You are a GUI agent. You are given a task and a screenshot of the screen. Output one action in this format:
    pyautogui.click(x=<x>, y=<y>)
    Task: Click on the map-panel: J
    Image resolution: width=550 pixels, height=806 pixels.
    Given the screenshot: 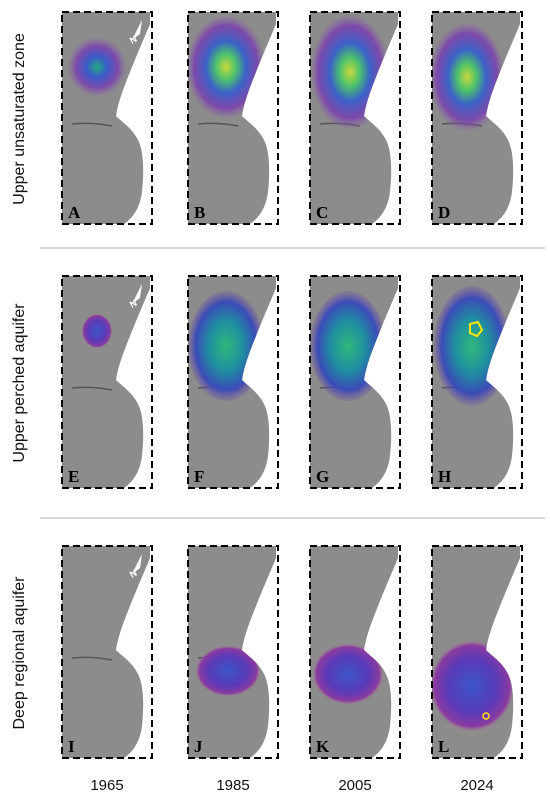 What is the action you would take?
    pyautogui.click(x=233, y=652)
    